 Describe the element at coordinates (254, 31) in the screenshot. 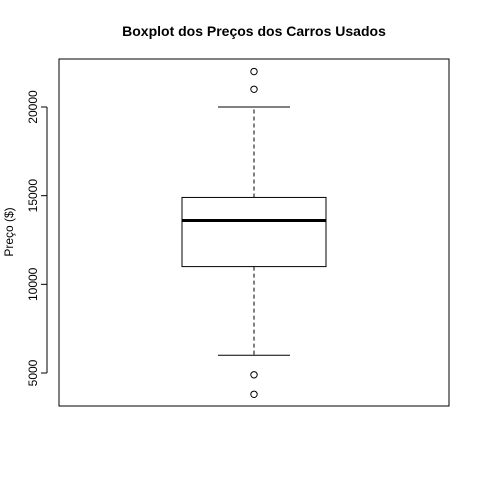

I see `chart-title: Boxplot dos Preços dos Carros Usados` at that location.